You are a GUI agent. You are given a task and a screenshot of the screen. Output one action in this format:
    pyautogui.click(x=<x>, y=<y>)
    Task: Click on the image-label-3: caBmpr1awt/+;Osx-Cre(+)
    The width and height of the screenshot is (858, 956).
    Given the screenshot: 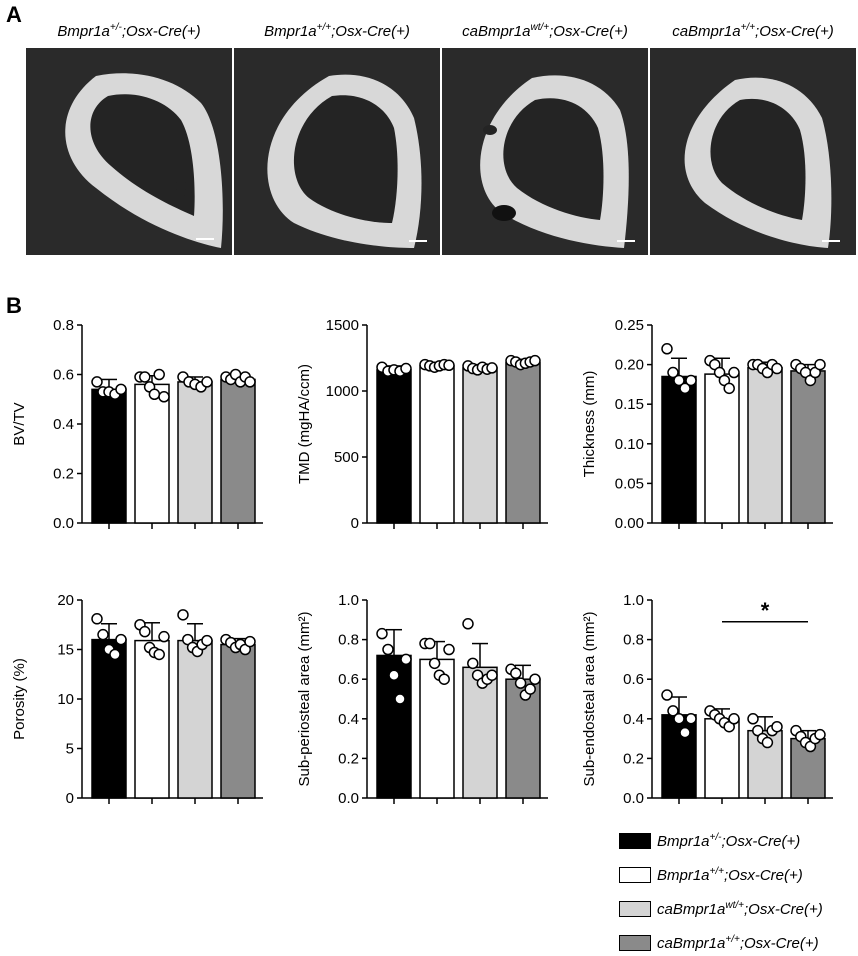 What is the action you would take?
    pyautogui.click(x=545, y=31)
    